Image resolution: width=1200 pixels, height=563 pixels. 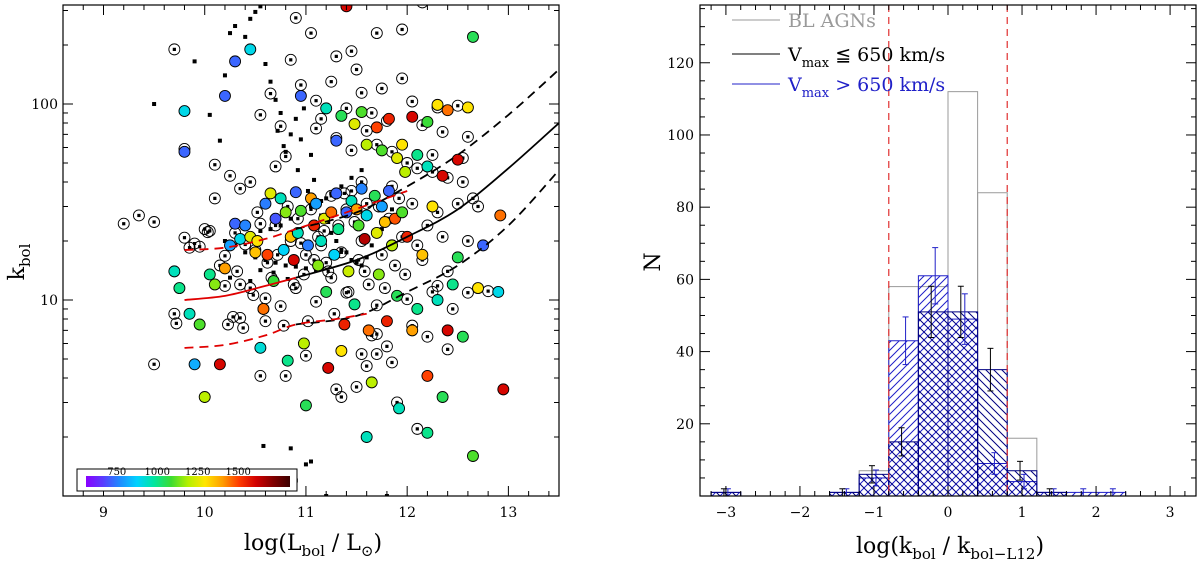 What do you see at coordinates (685, 208) in the screenshot?
I see `y-tick-label: 80` at bounding box center [685, 208].